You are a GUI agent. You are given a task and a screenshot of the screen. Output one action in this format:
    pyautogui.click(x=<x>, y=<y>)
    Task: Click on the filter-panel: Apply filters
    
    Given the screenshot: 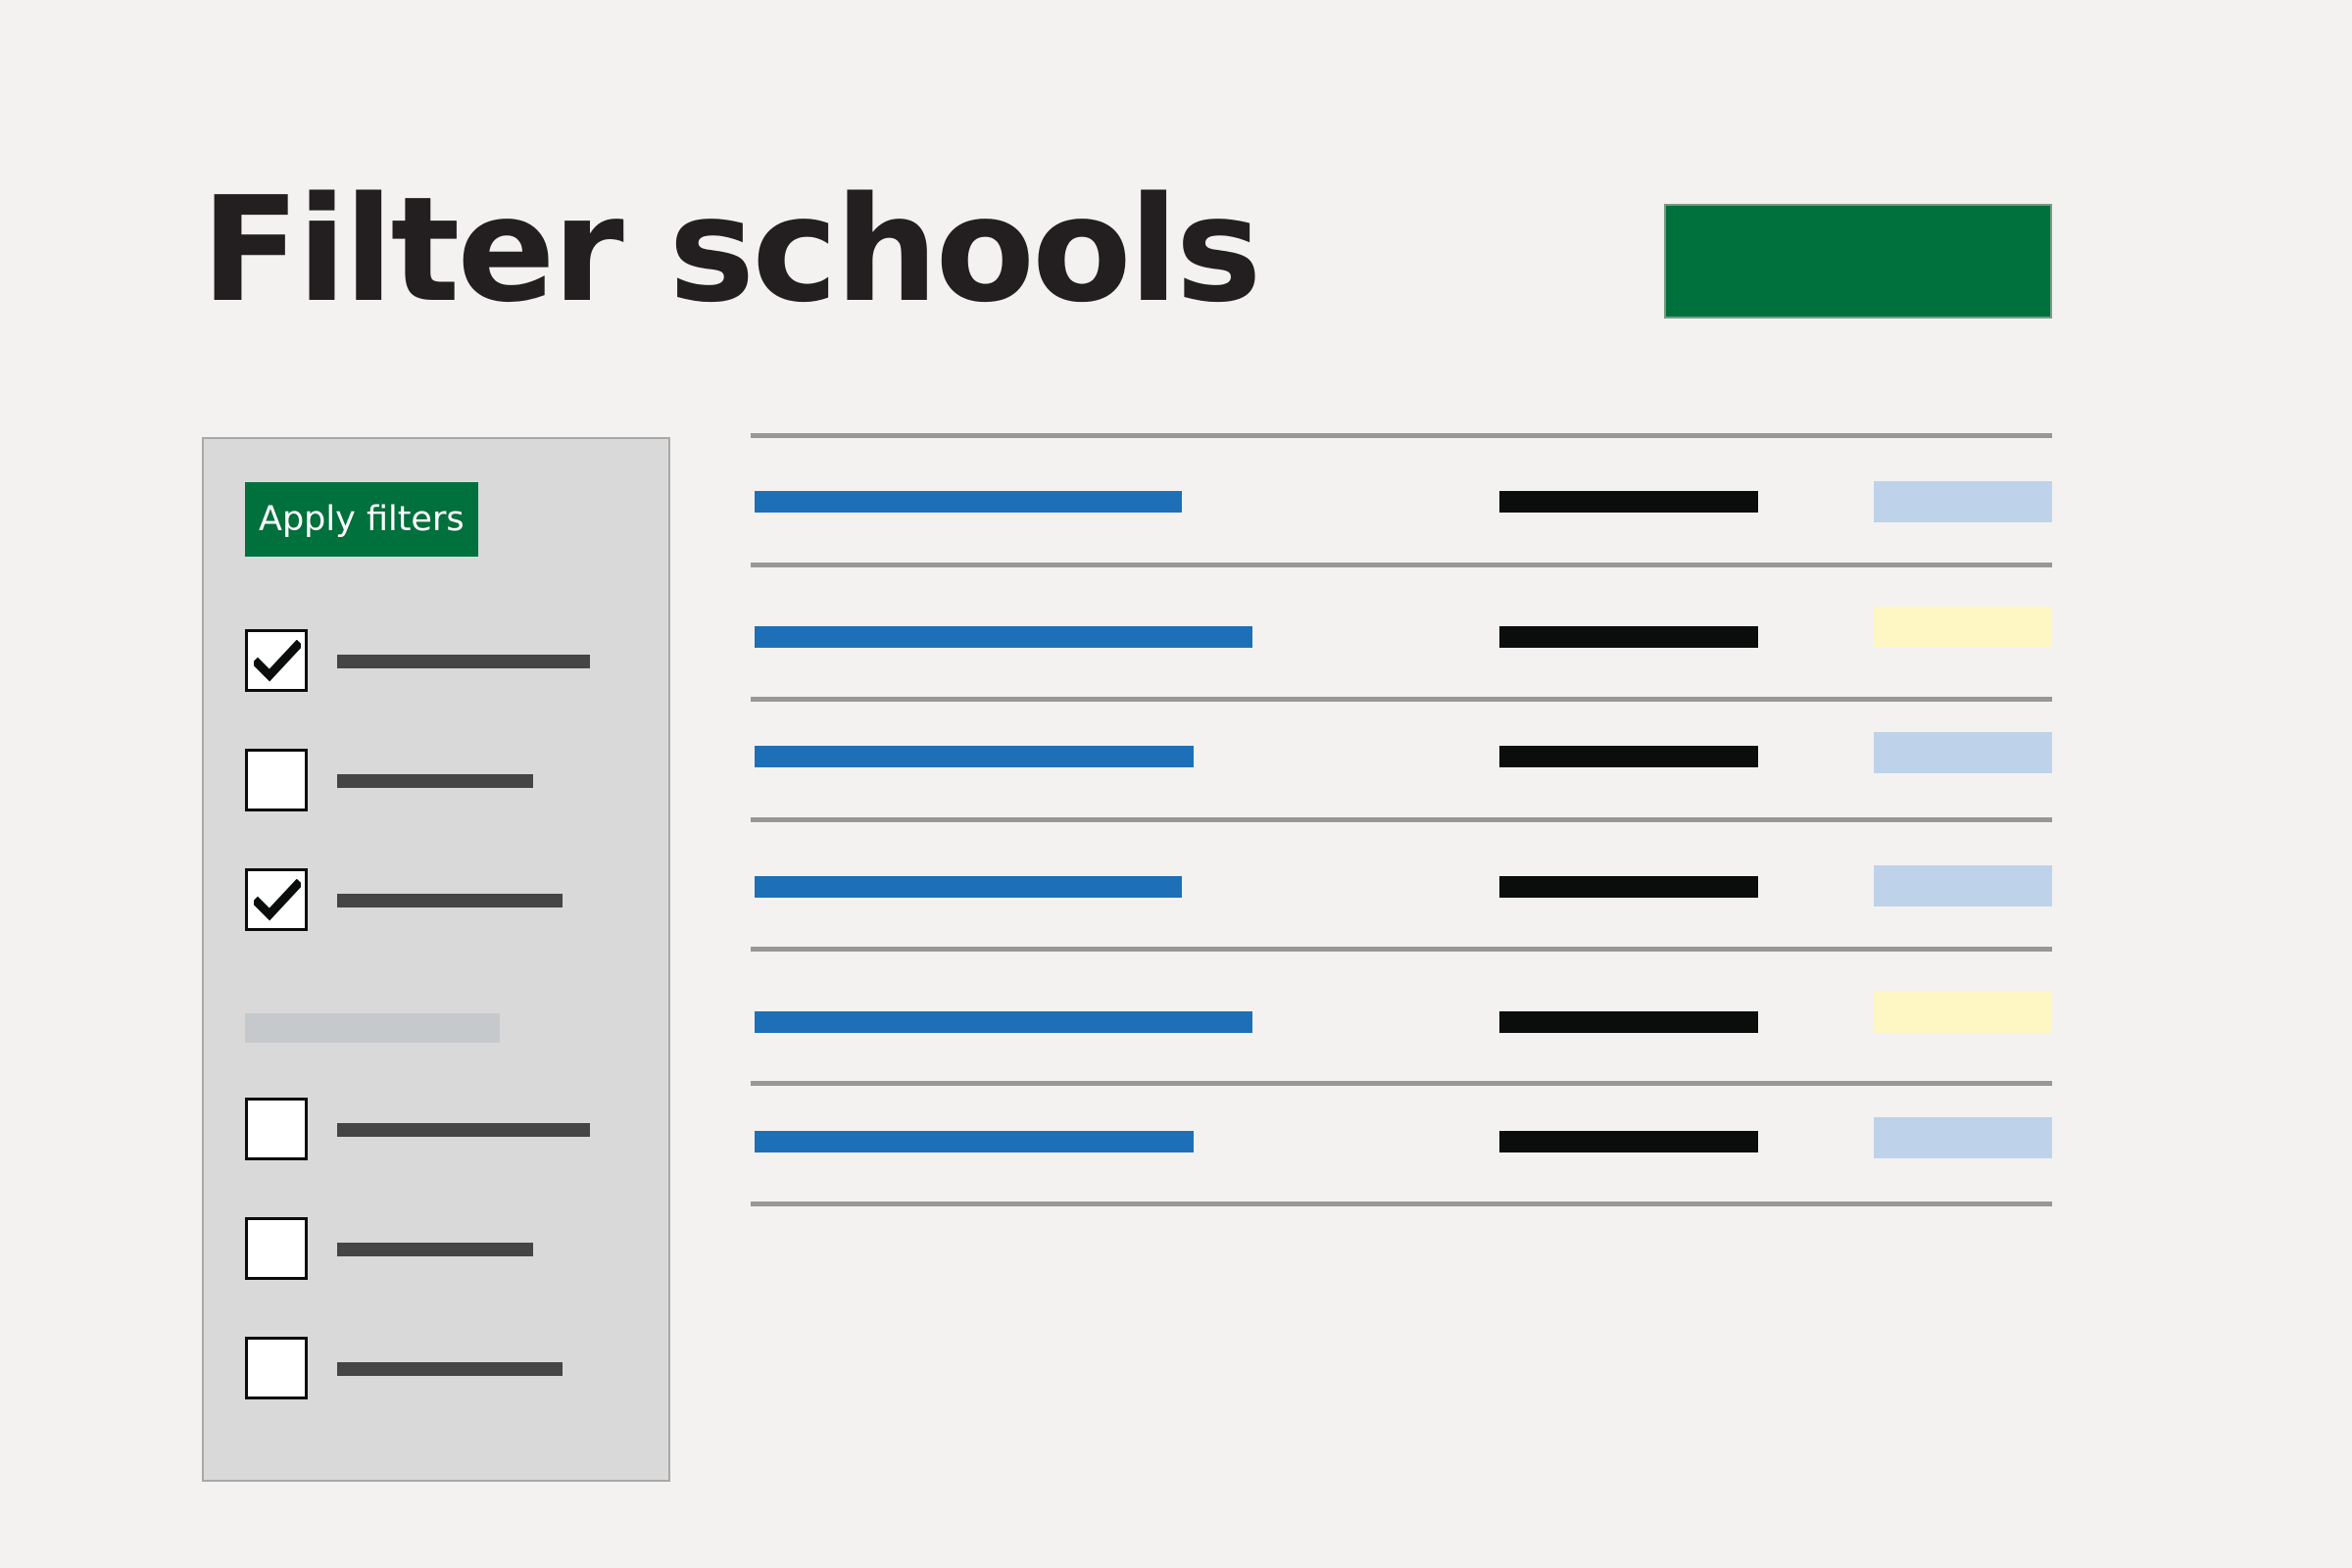 What is the action you would take?
    pyautogui.click(x=436, y=959)
    